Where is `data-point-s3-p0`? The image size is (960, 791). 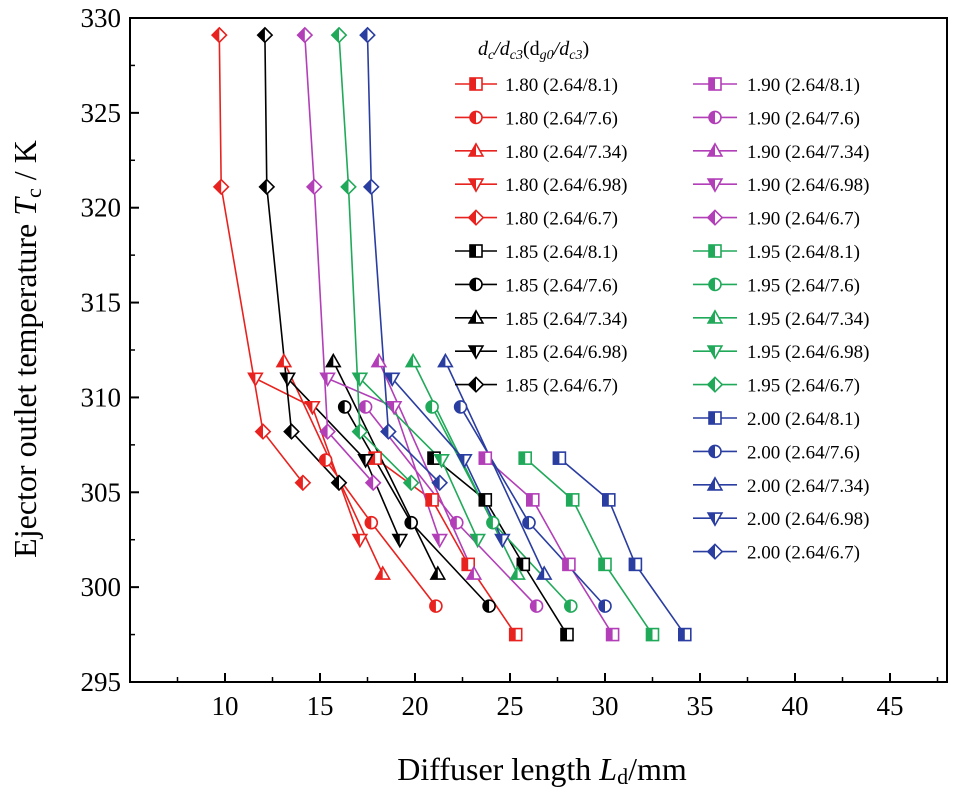
data-point-s3-p0 is located at coordinates (255, 379).